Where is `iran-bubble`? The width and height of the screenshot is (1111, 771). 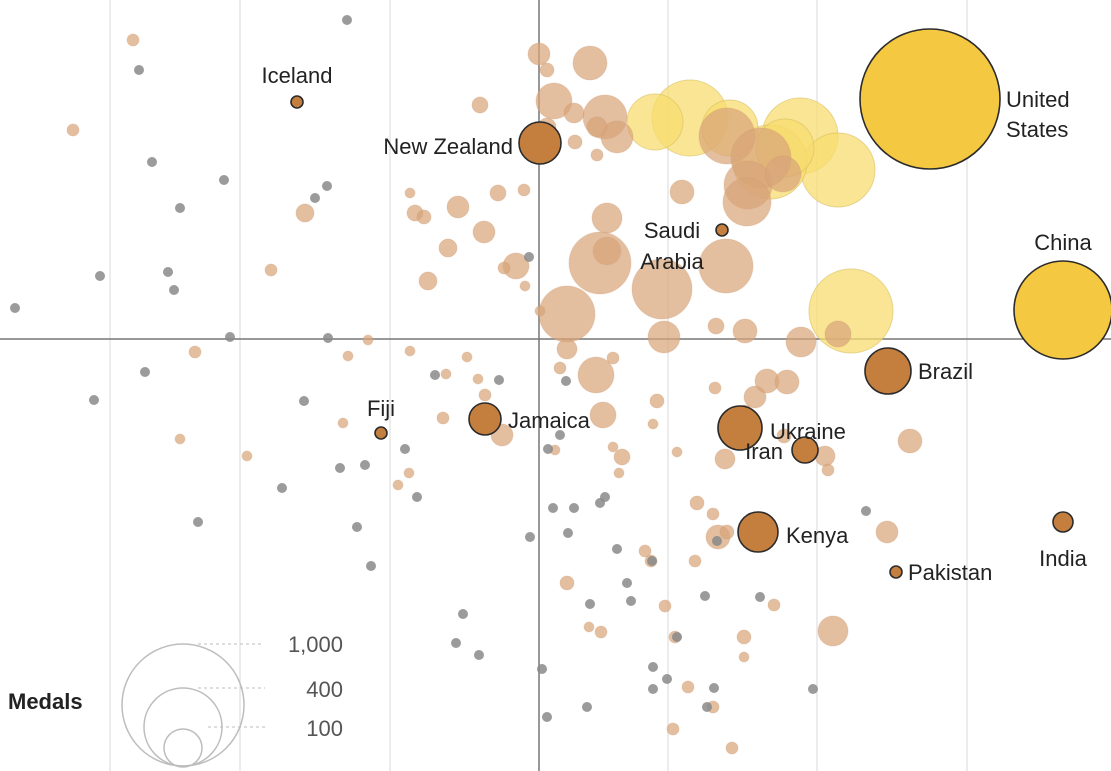 iran-bubble is located at coordinates (805, 450).